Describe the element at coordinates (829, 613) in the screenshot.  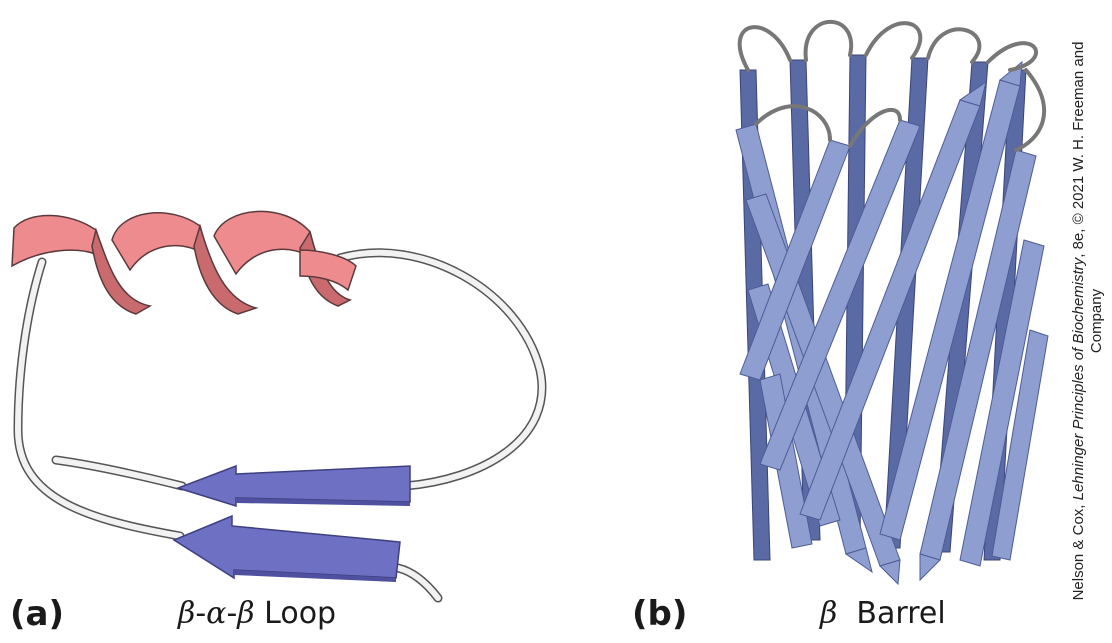
I see `caption-beta-barrel: β` at that location.